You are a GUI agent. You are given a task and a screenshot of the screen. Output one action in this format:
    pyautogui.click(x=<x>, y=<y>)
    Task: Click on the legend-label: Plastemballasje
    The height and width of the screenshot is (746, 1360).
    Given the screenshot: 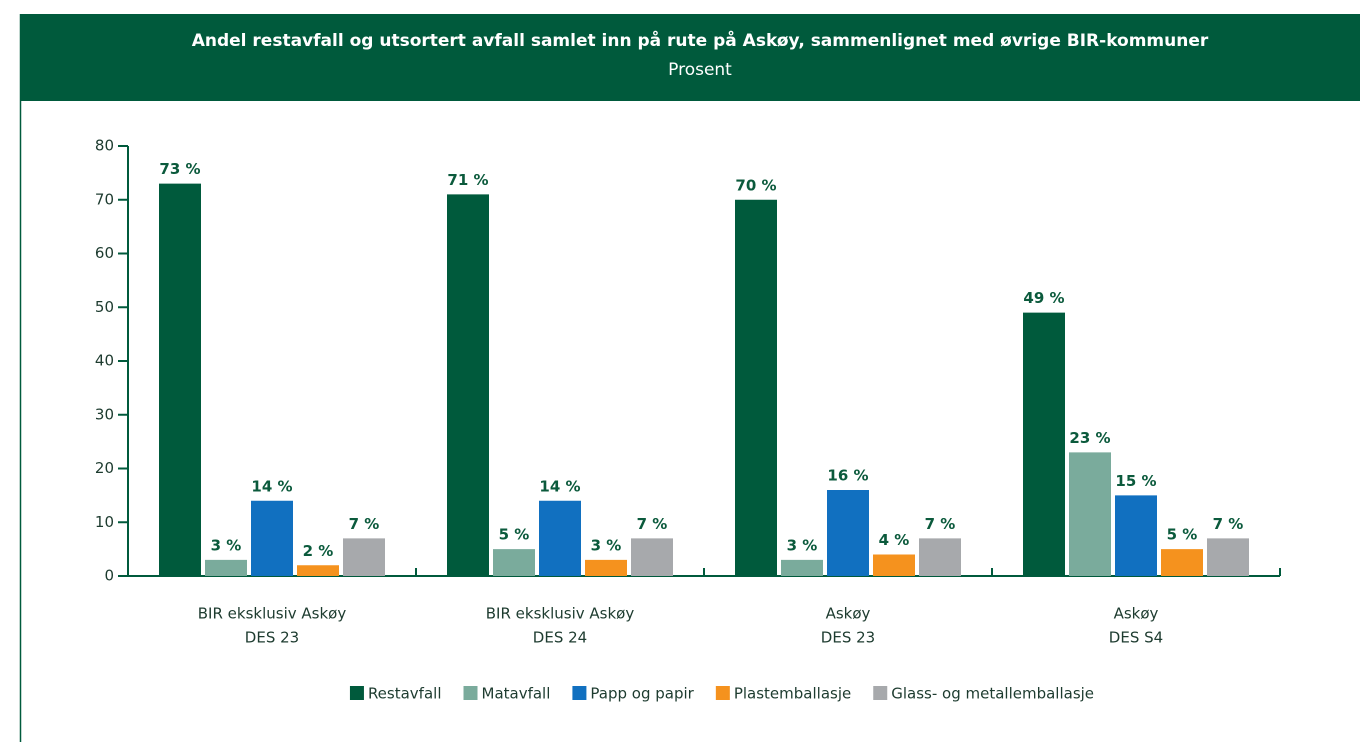 What is the action you would take?
    pyautogui.click(x=792, y=694)
    